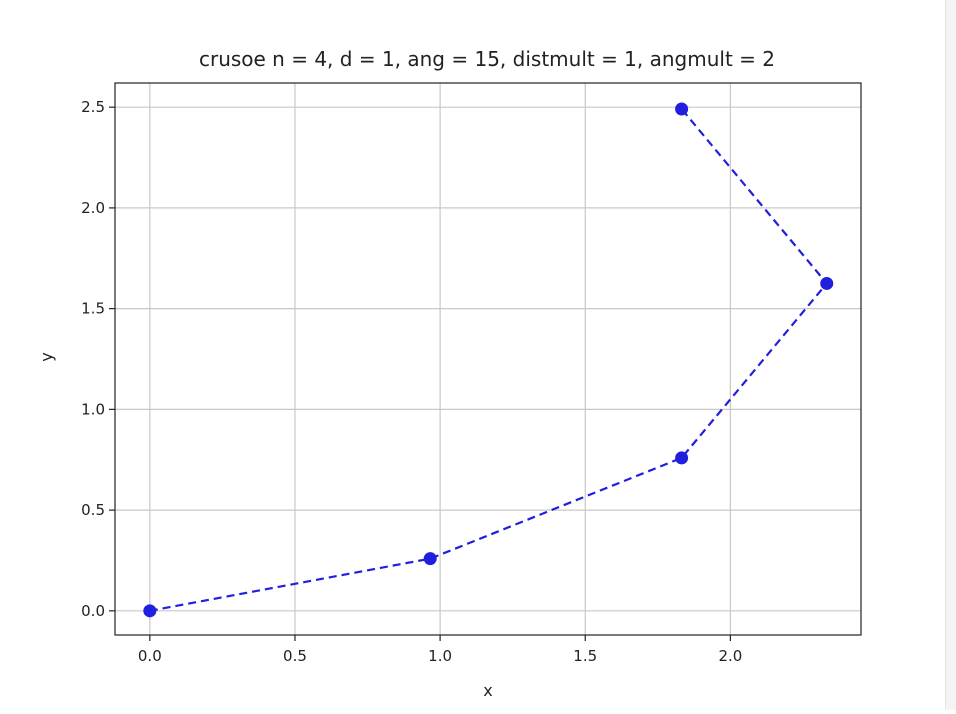  Describe the element at coordinates (93, 309) in the screenshot. I see `y-tick-label: 1.5` at that location.